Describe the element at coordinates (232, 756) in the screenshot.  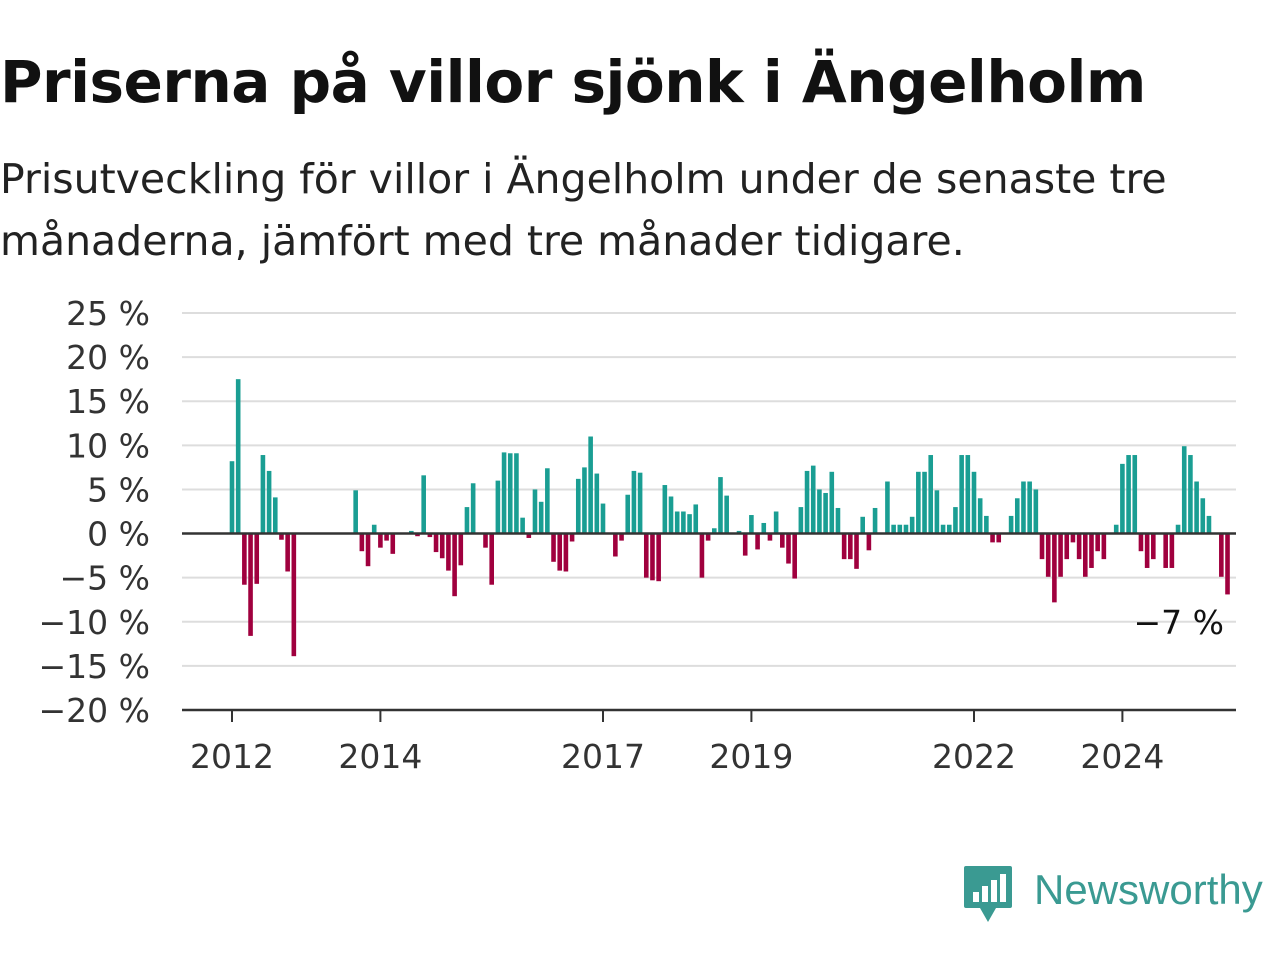
I see `x-tick-label: 2012` at that location.